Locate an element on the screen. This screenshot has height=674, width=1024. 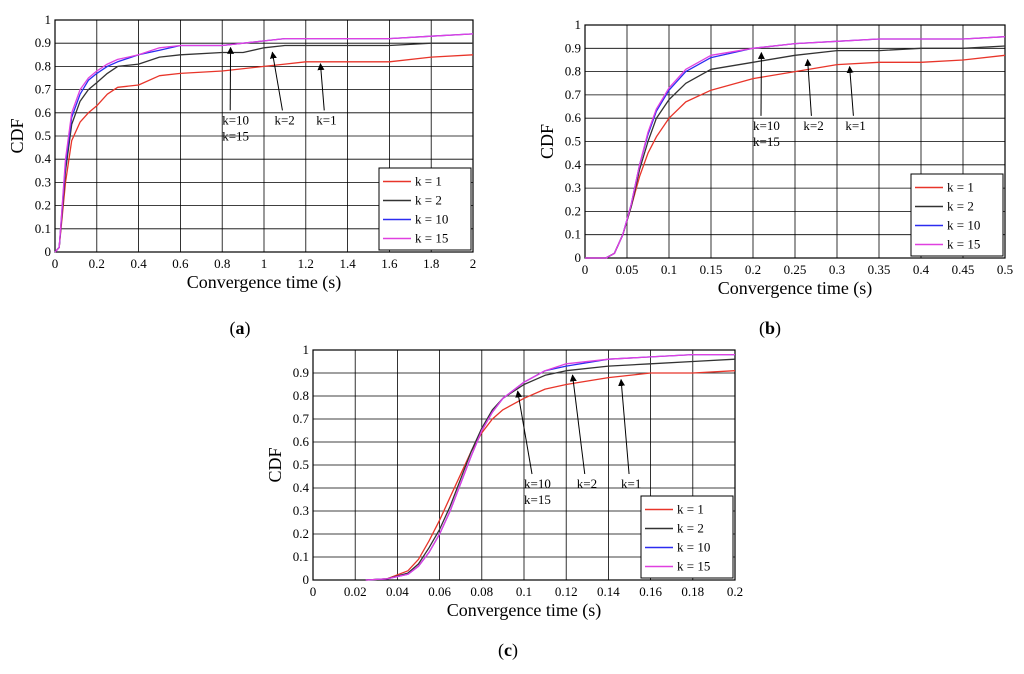
x-tick-label: 0.5 is located at coordinates (1005, 269).